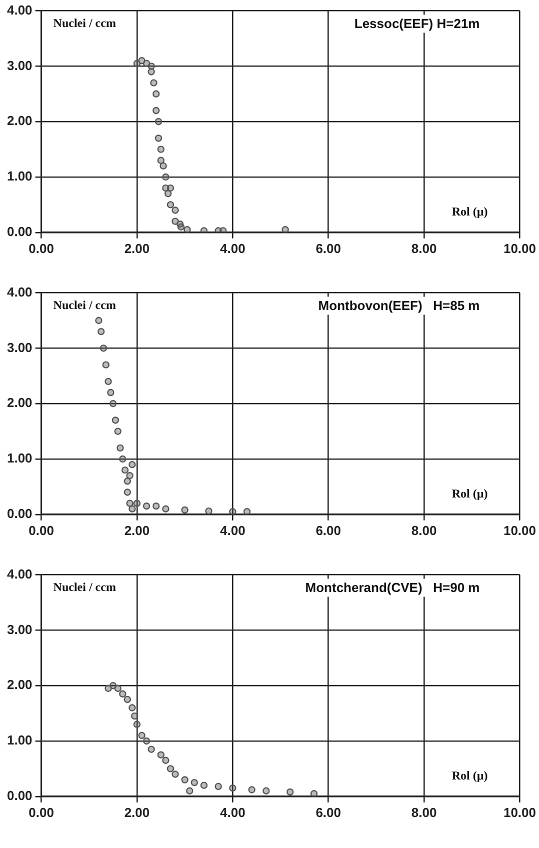 The image size is (539, 848). Describe the element at coordinates (399, 305) in the screenshot. I see `chart-title: Montbovon(EEF) H=85 m` at that location.